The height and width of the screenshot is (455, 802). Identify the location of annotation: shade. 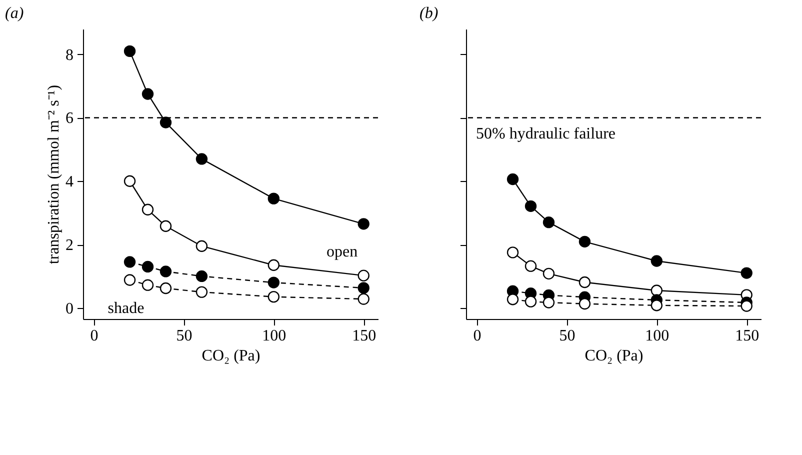
(126, 309).